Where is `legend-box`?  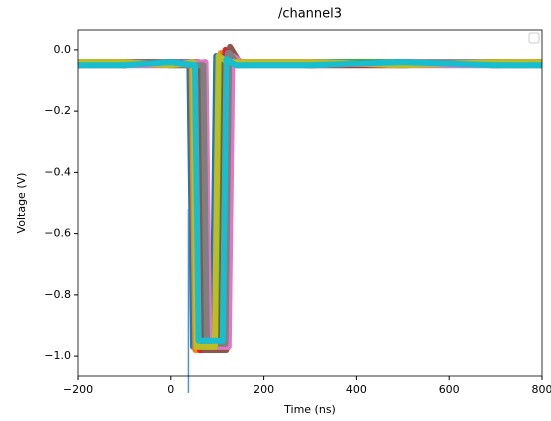
legend-box is located at coordinates (534, 38).